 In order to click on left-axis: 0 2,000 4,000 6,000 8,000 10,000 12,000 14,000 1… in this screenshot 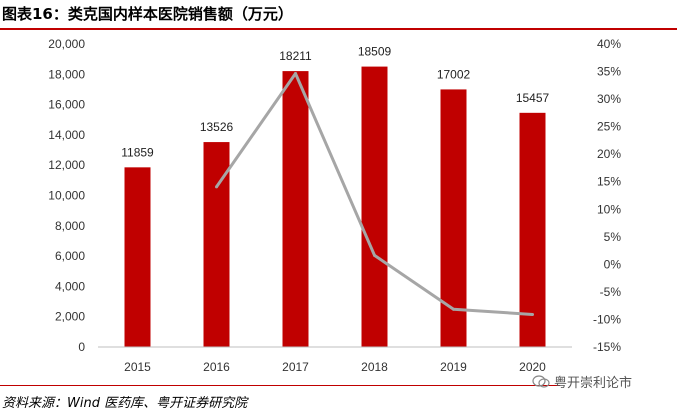, I will do `click(66, 195)`.